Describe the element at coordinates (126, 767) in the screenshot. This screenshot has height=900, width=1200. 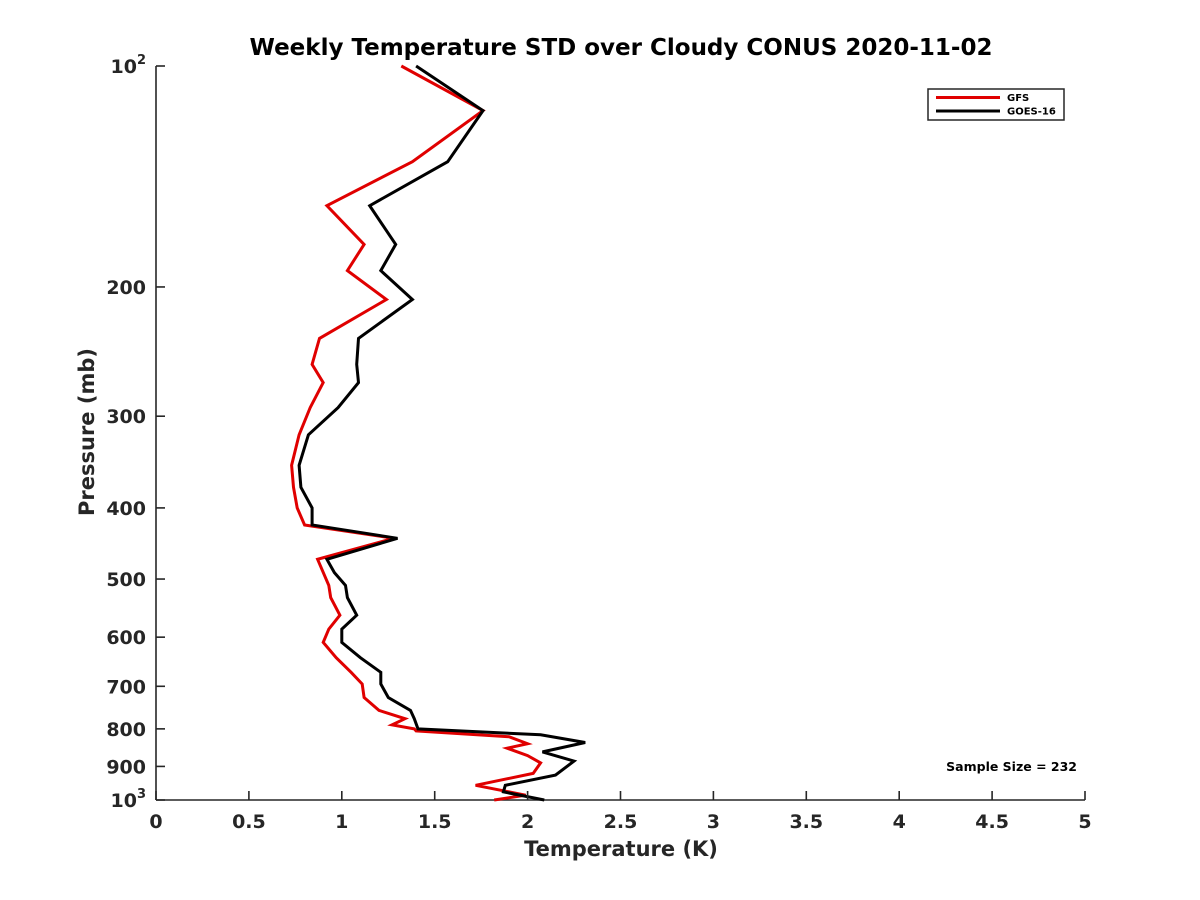
I see `y-tick-label: 900` at that location.